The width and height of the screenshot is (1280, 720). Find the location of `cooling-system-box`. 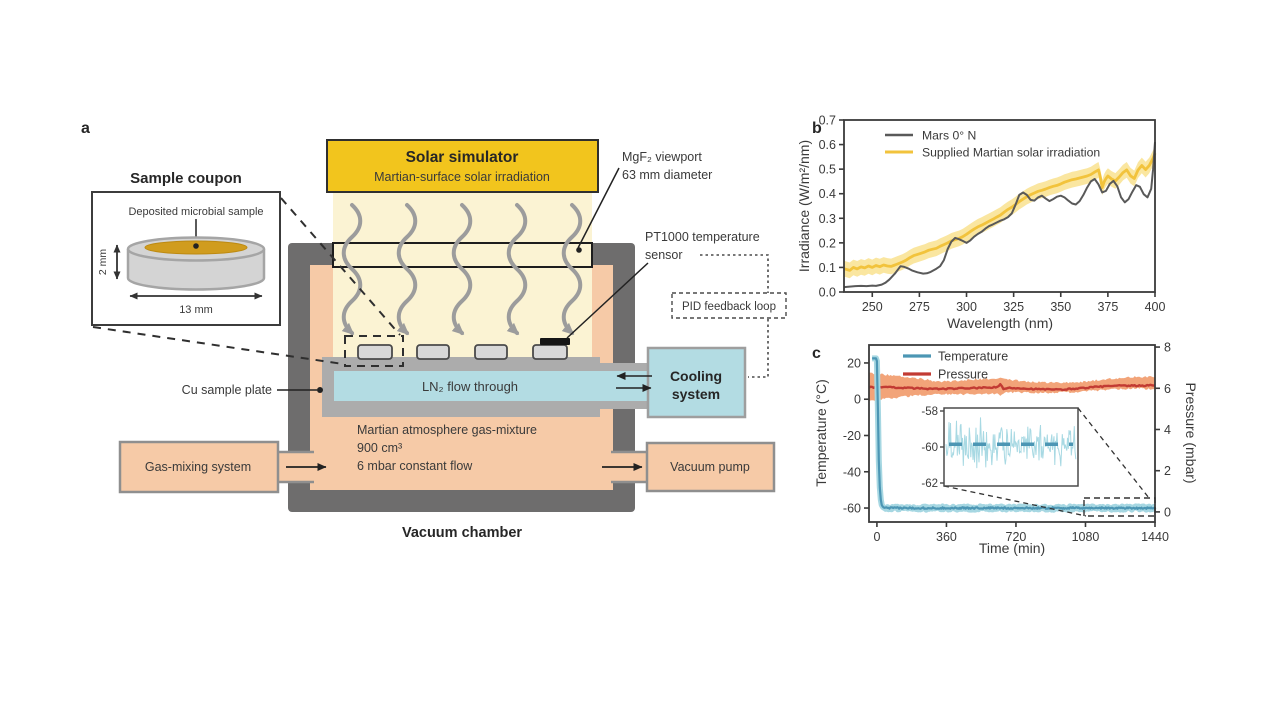

cooling-system-box is located at coordinates (696, 382).